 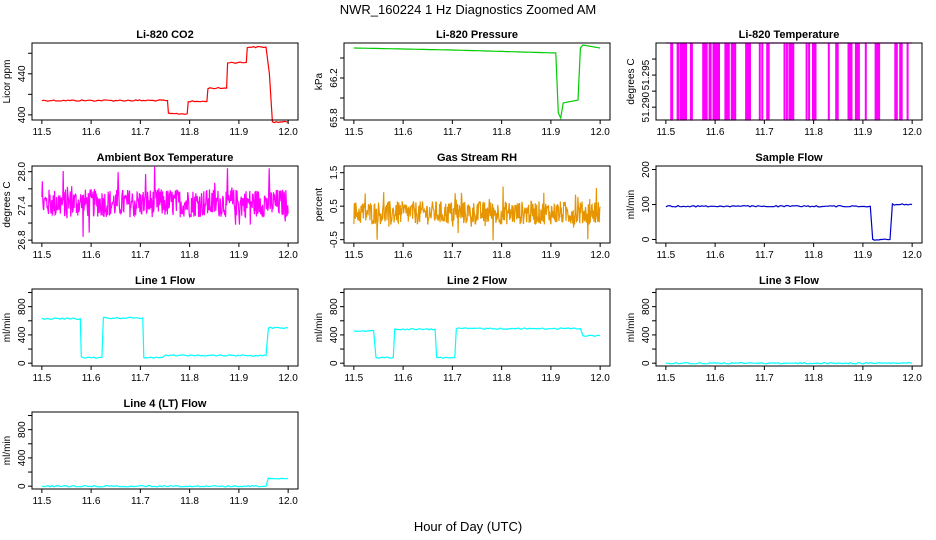 What do you see at coordinates (334, 206) in the screenshot?
I see `y-tick-label: 0.5` at bounding box center [334, 206].